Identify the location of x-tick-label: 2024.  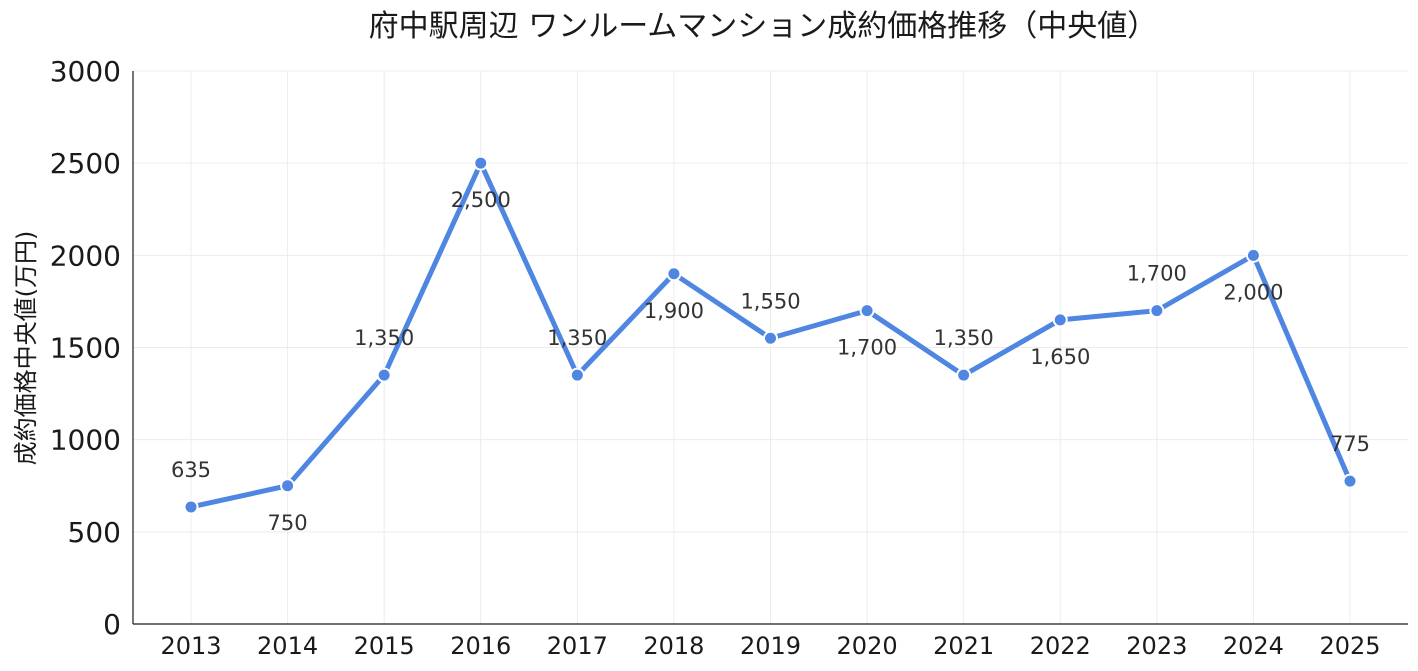
(1253, 646).